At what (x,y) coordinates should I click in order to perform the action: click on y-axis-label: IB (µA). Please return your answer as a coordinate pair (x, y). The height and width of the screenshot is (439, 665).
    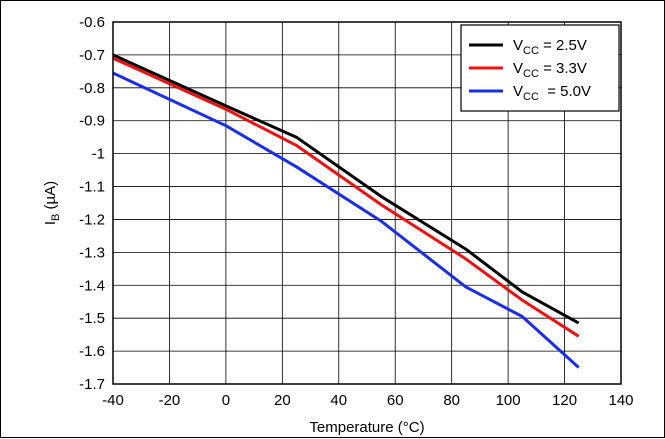
    Looking at the image, I should click on (52, 203).